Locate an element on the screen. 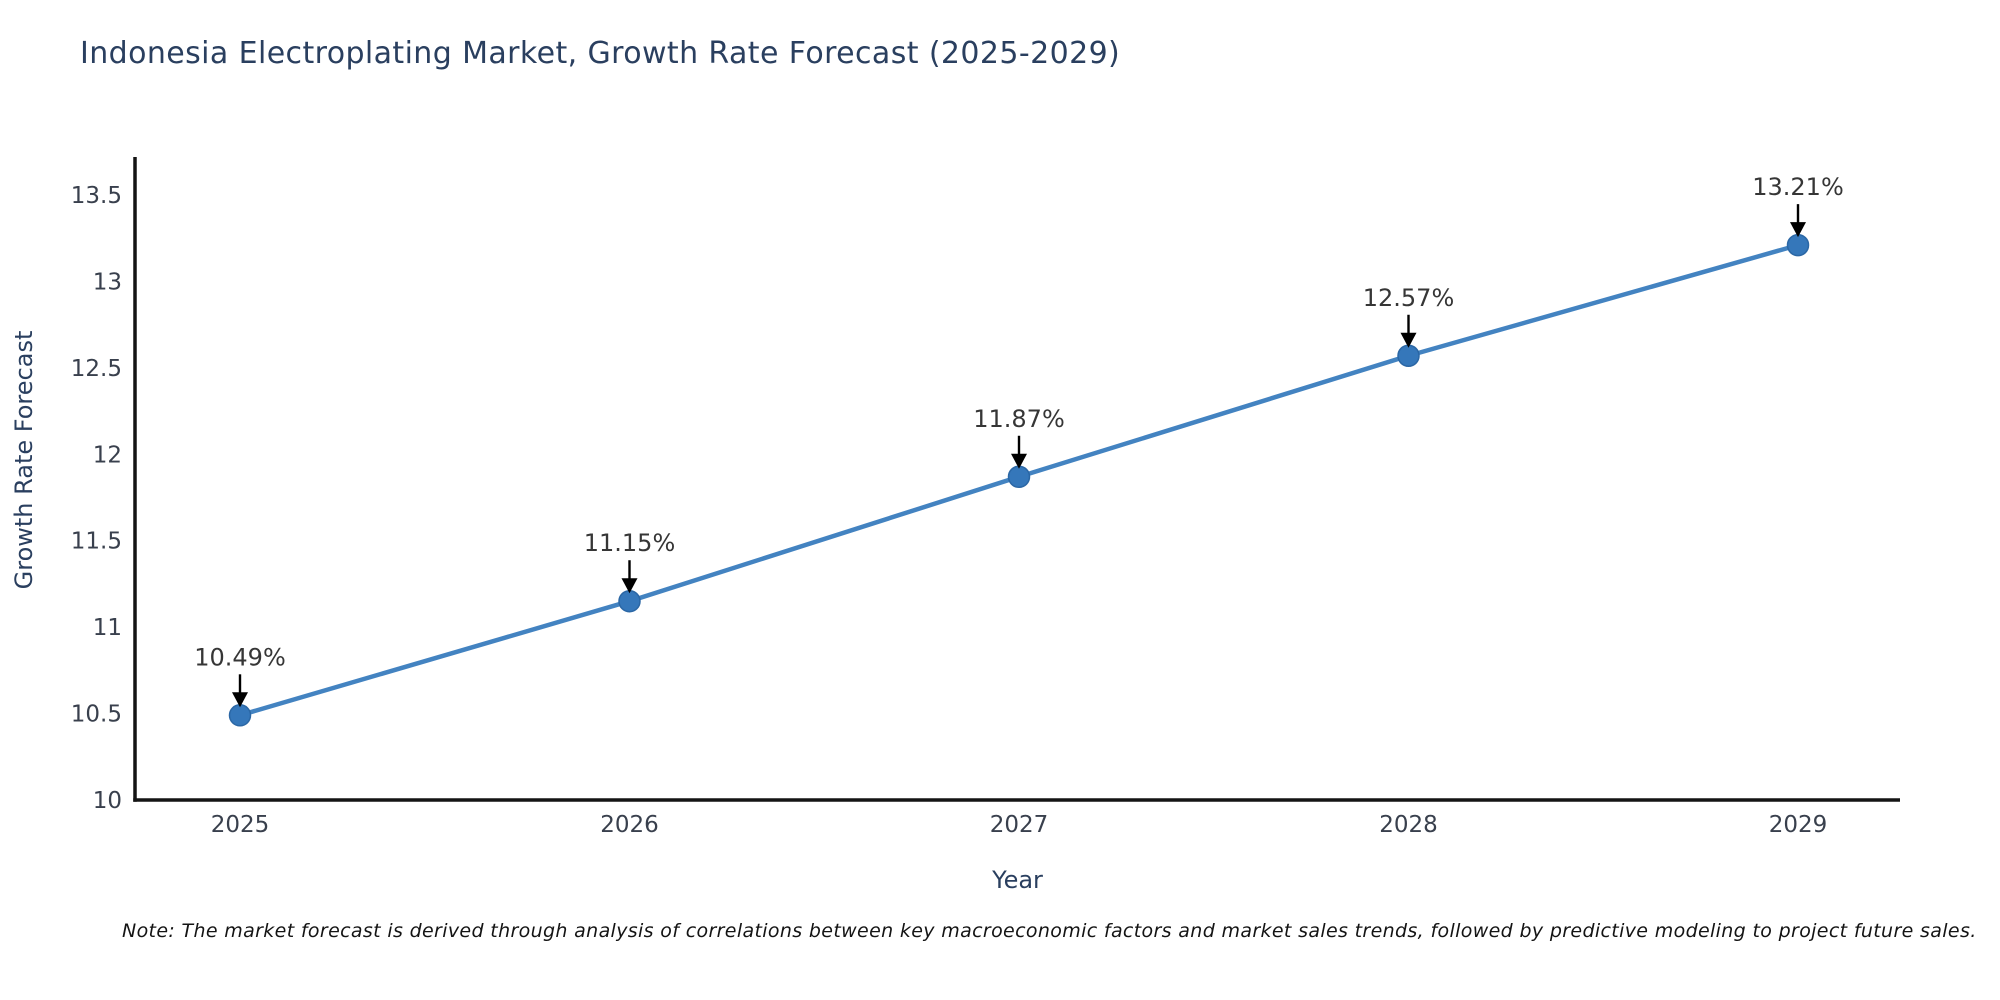 The height and width of the screenshot is (1000, 2000). y-tick-label-12.5: 12.5 is located at coordinates (96, 369).